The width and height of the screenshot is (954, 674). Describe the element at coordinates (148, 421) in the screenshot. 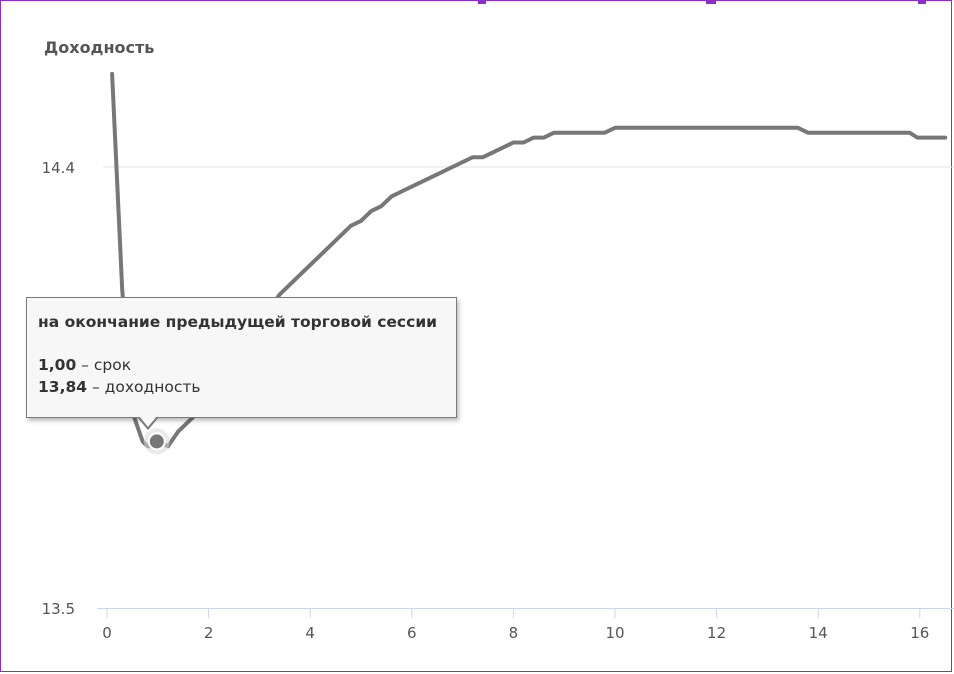

I see `tooltip-pointer-fill` at that location.